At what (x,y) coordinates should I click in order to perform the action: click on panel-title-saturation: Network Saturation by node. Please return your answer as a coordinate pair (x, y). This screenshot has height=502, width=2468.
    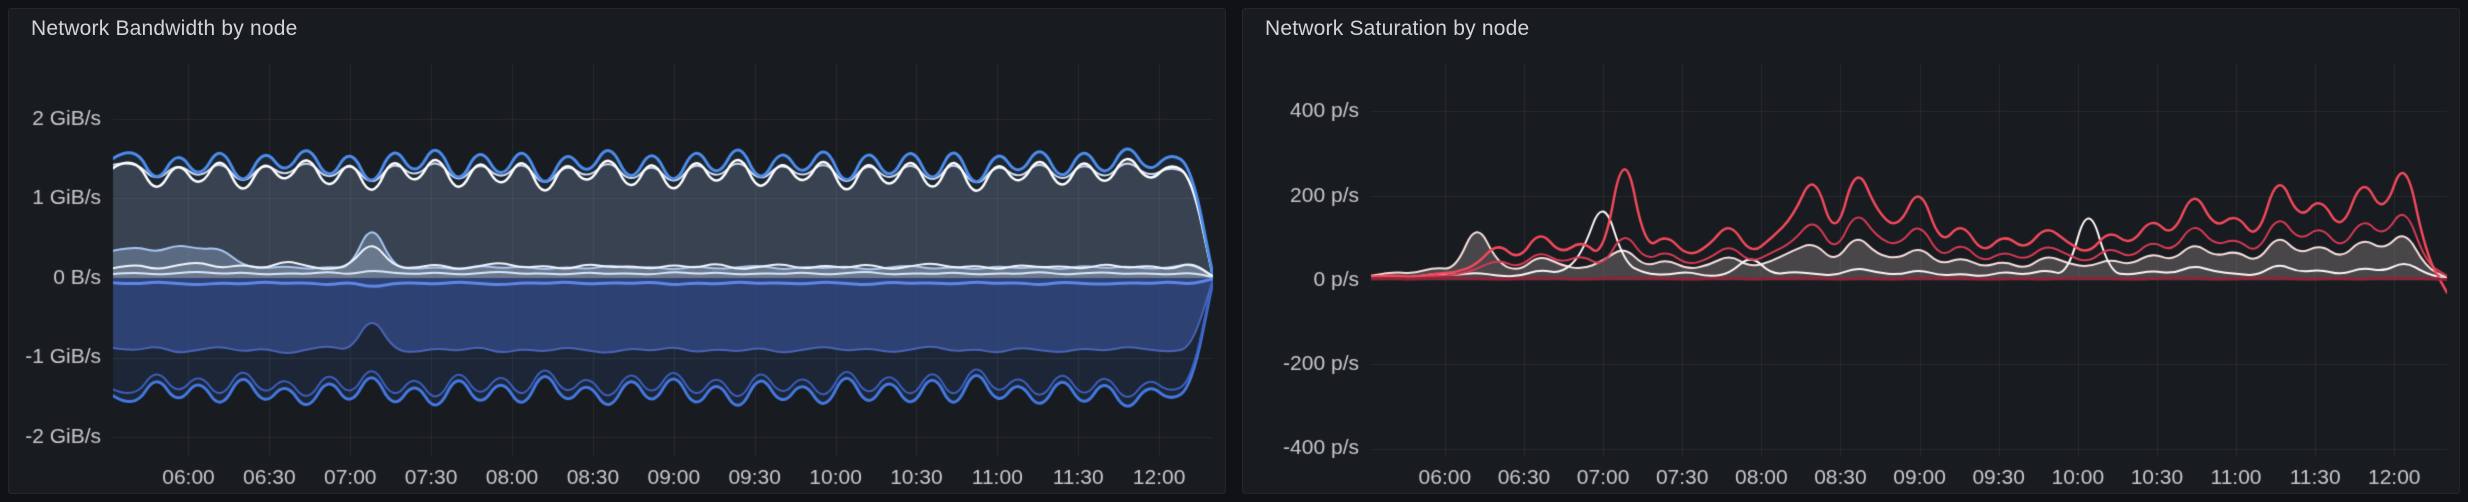
    Looking at the image, I should click on (1397, 28).